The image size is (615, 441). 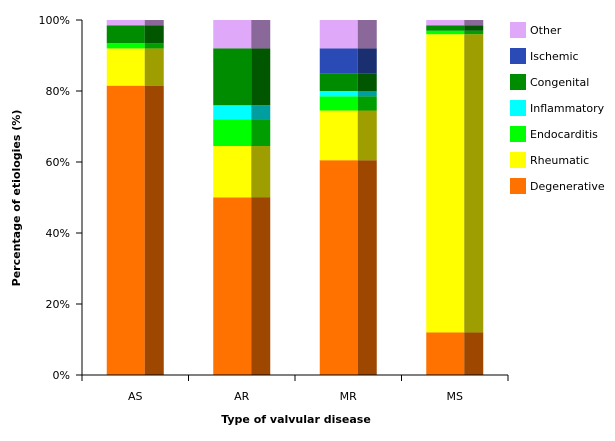 I want to click on x-tick-label: MR, so click(x=348, y=396).